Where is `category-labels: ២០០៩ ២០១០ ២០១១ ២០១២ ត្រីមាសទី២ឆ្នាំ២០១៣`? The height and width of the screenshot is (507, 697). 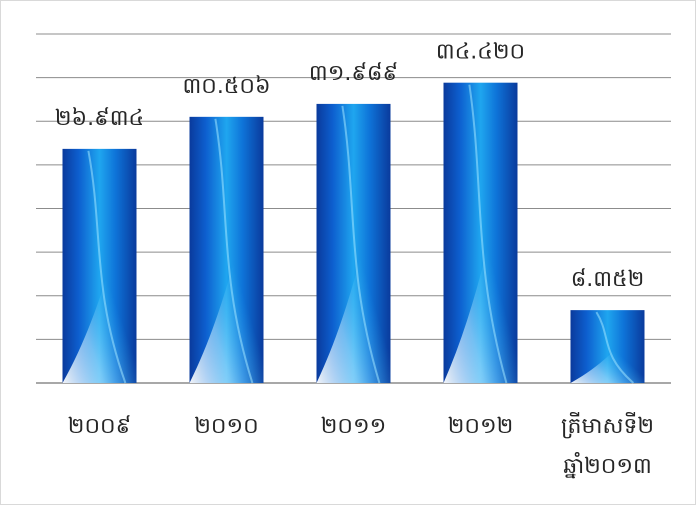
category-labels: ២០០៩ ២០១០ ២០១១ ២០១២ ត្រីមាសទី២ឆ្នាំ២០១៣ is located at coordinates (361, 445).